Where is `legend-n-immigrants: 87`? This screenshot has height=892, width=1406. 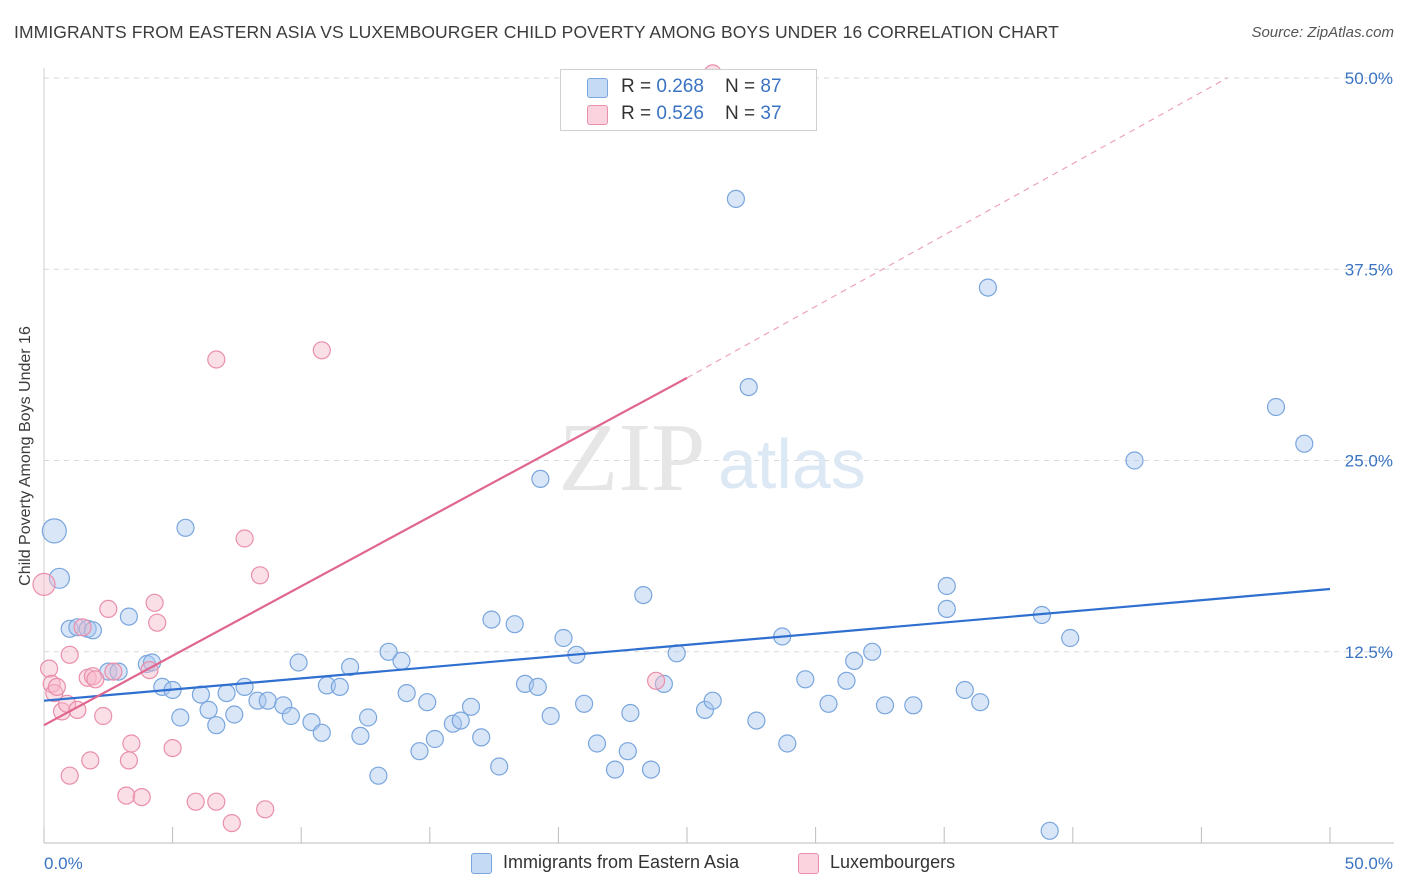 legend-n-immigrants: 87 is located at coordinates (771, 86).